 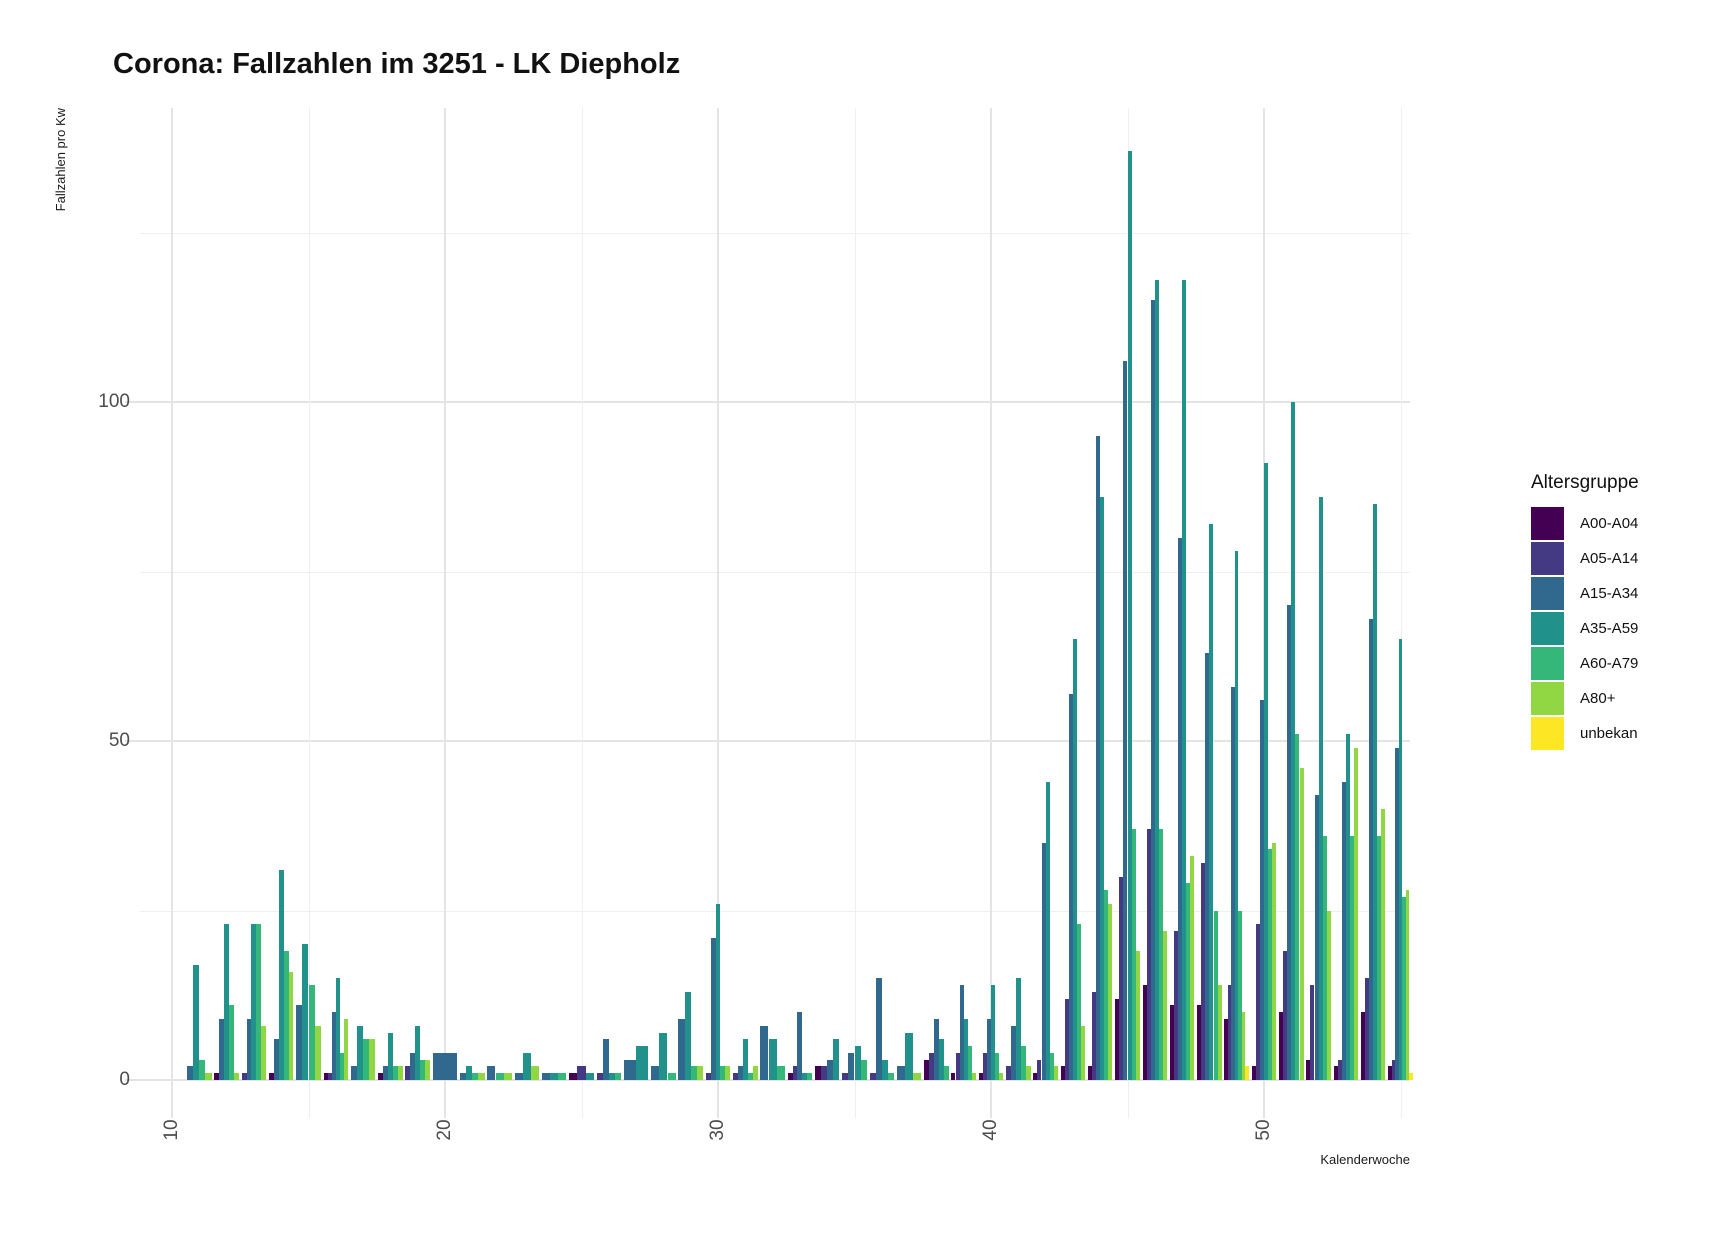 I want to click on bar-a80-kw42, so click(x=1055, y=1073).